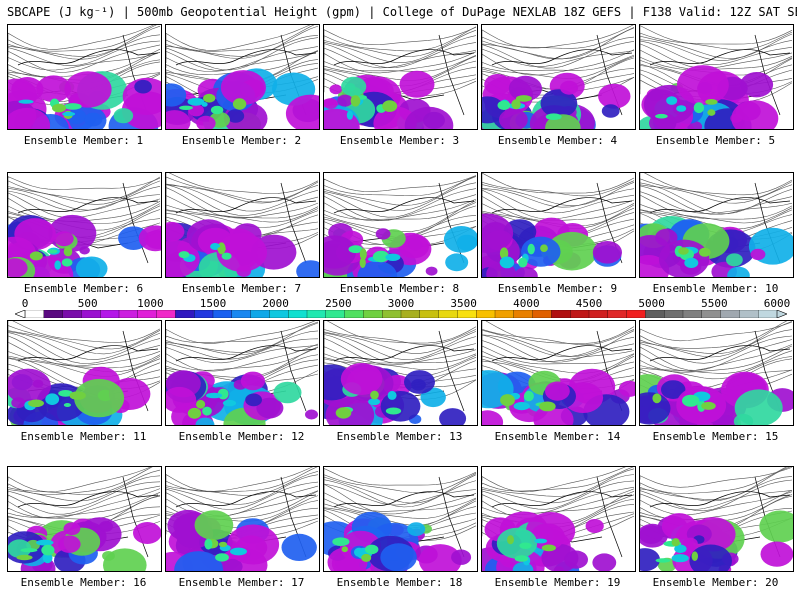 The height and width of the screenshot is (600, 800). Describe the element at coordinates (25, 303) in the screenshot. I see `colorbar-tick-label: 0` at that location.